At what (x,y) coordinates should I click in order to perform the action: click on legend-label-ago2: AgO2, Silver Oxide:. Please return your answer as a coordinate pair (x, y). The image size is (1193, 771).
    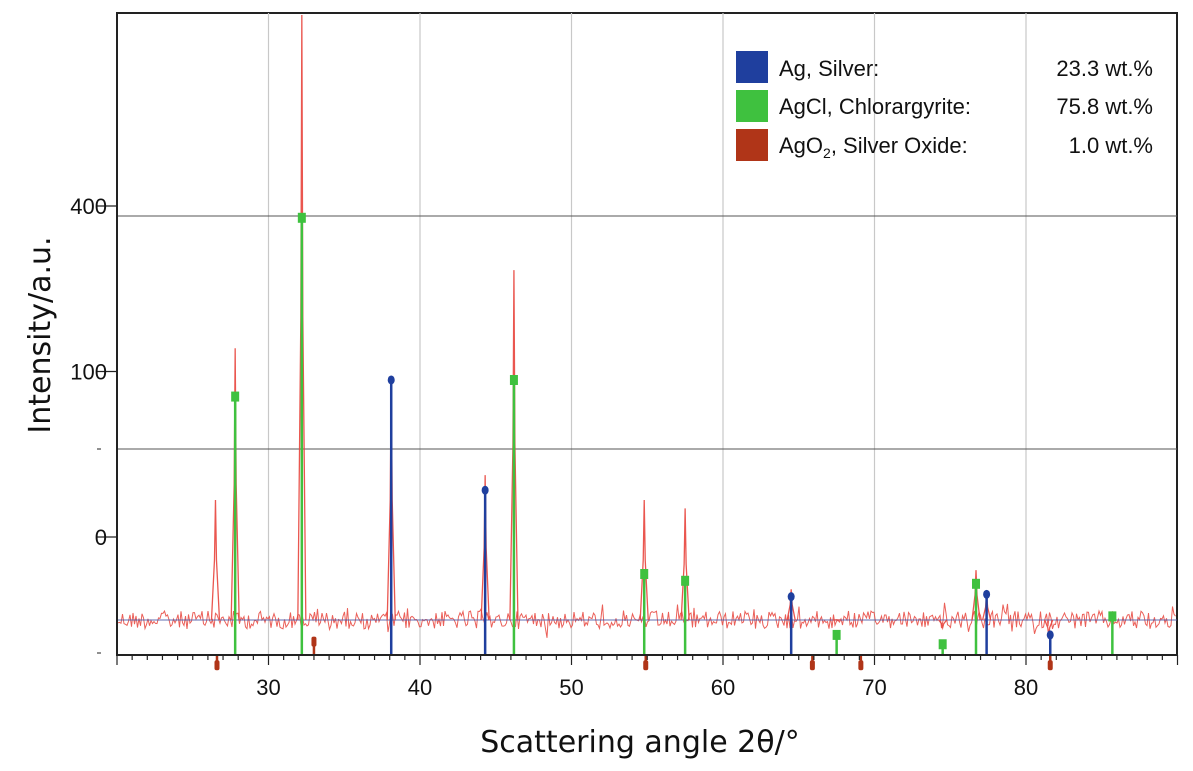
    Looking at the image, I should click on (873, 147).